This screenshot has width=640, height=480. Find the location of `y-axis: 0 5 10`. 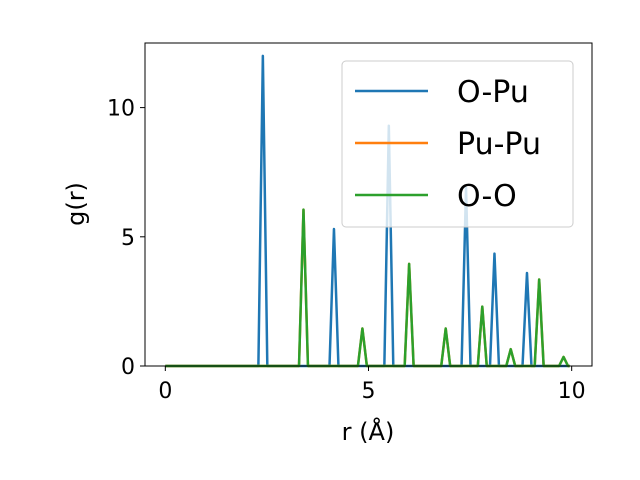

y-axis: 0 5 10 is located at coordinates (126, 238).